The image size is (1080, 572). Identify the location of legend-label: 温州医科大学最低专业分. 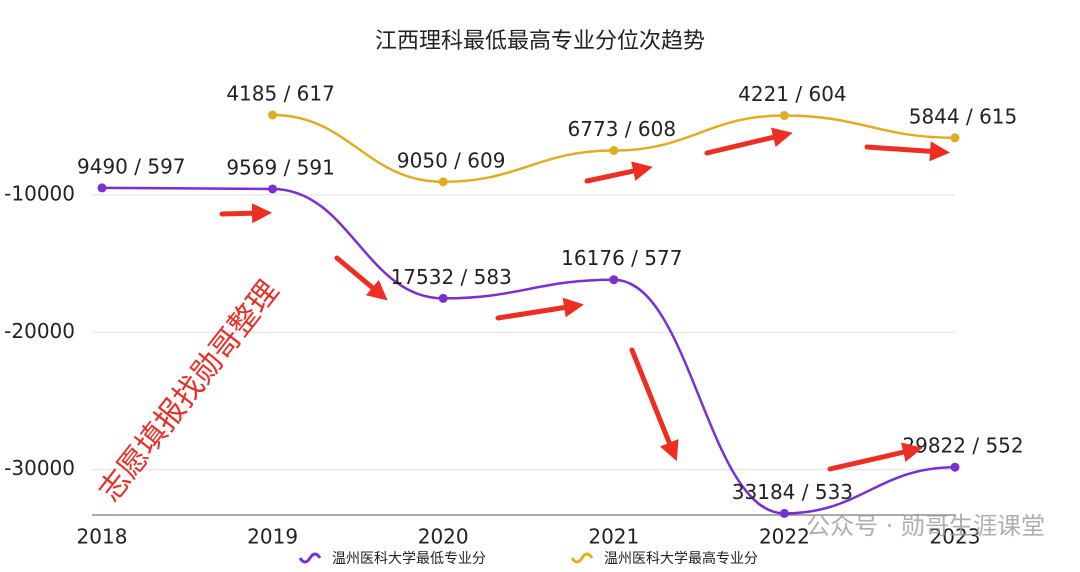
(409, 559).